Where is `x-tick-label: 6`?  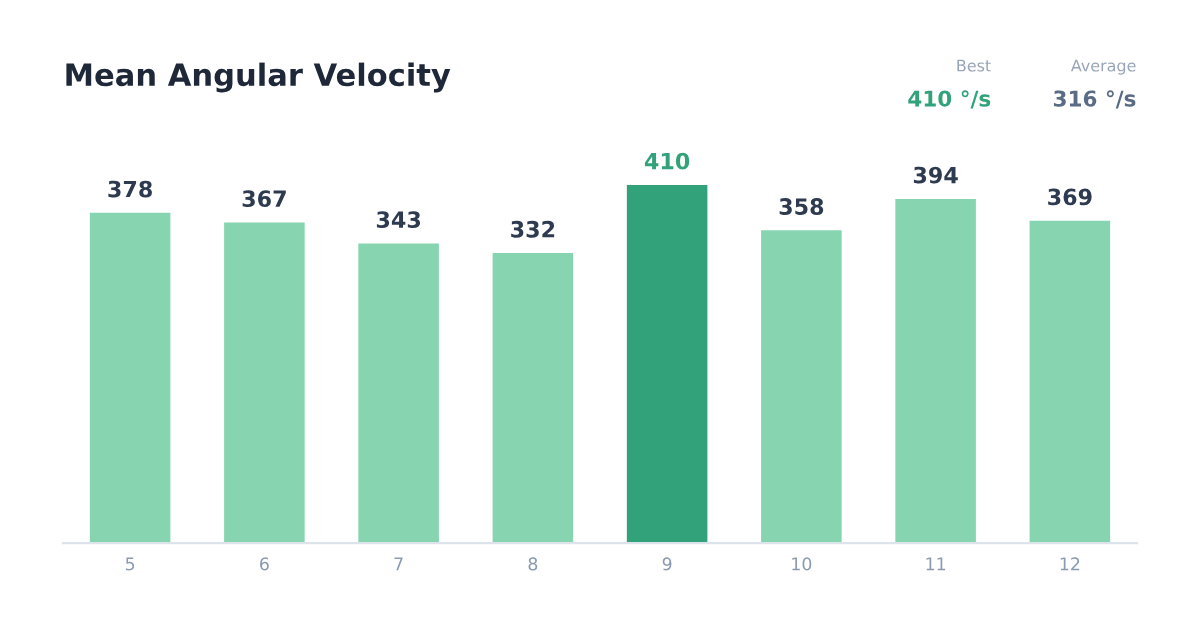 x-tick-label: 6 is located at coordinates (264, 564).